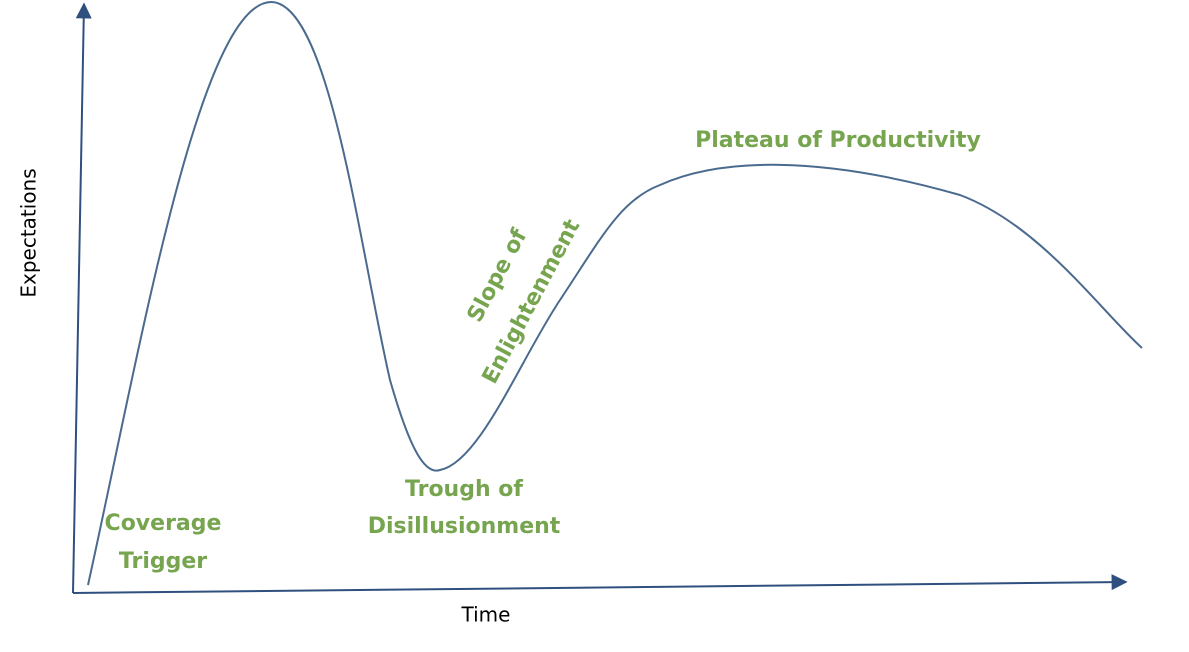 The width and height of the screenshot is (1189, 652). Describe the element at coordinates (29, 232) in the screenshot. I see `y-axis-label: Expectations` at that location.